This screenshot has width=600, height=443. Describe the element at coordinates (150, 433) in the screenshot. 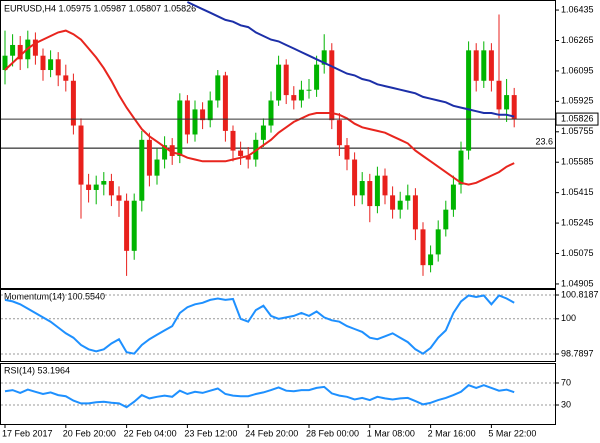

I see `x-tick-label: 22 Feb 04:00` at that location.